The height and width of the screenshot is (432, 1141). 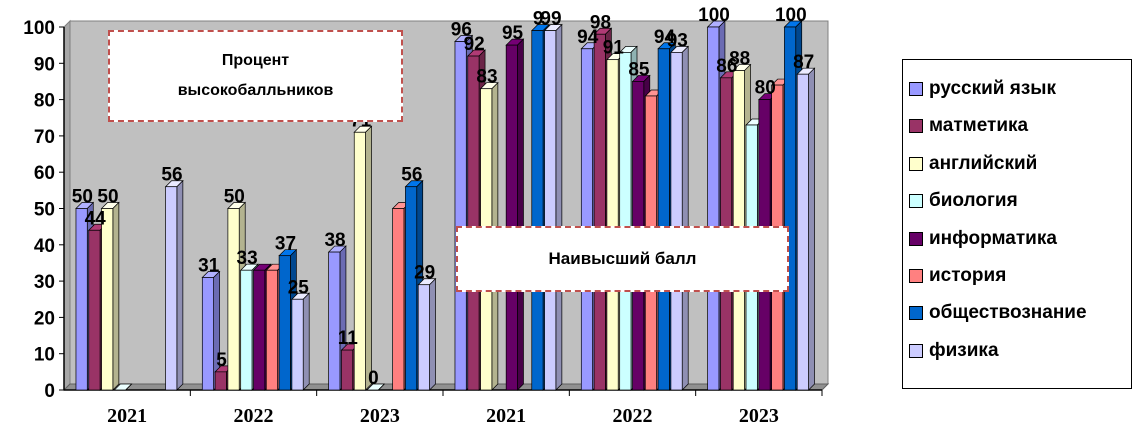 I want to click on data-label: 44, so click(x=96, y=218).